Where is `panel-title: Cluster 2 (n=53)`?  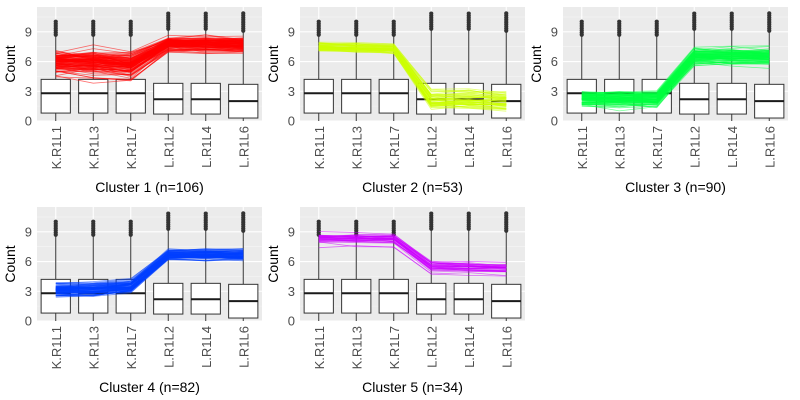
panel-title: Cluster 2 (n=53) is located at coordinates (412, 187).